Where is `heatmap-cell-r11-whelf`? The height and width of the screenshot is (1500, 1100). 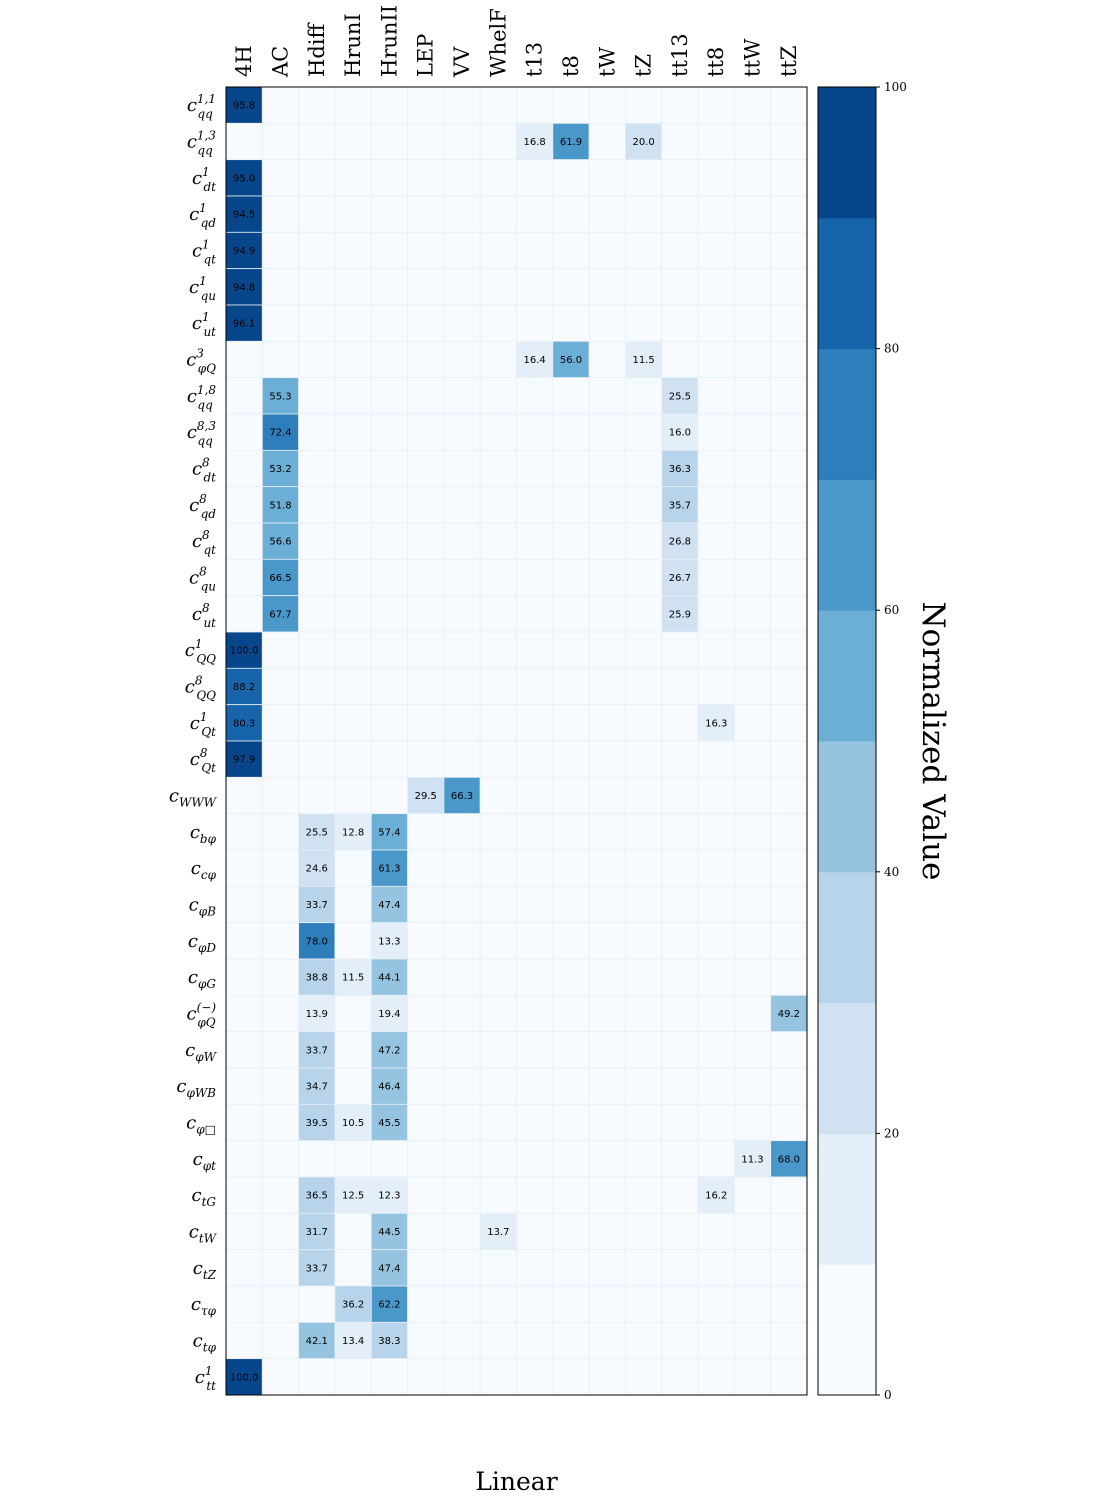
heatmap-cell-r11-whelf is located at coordinates (498, 505).